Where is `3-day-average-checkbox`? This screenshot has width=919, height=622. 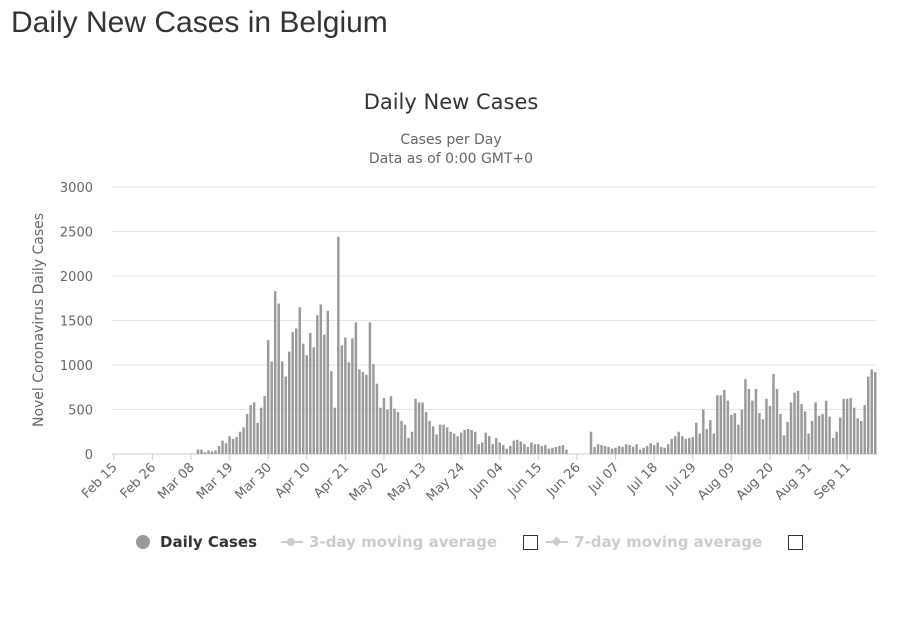 3-day-average-checkbox is located at coordinates (531, 542).